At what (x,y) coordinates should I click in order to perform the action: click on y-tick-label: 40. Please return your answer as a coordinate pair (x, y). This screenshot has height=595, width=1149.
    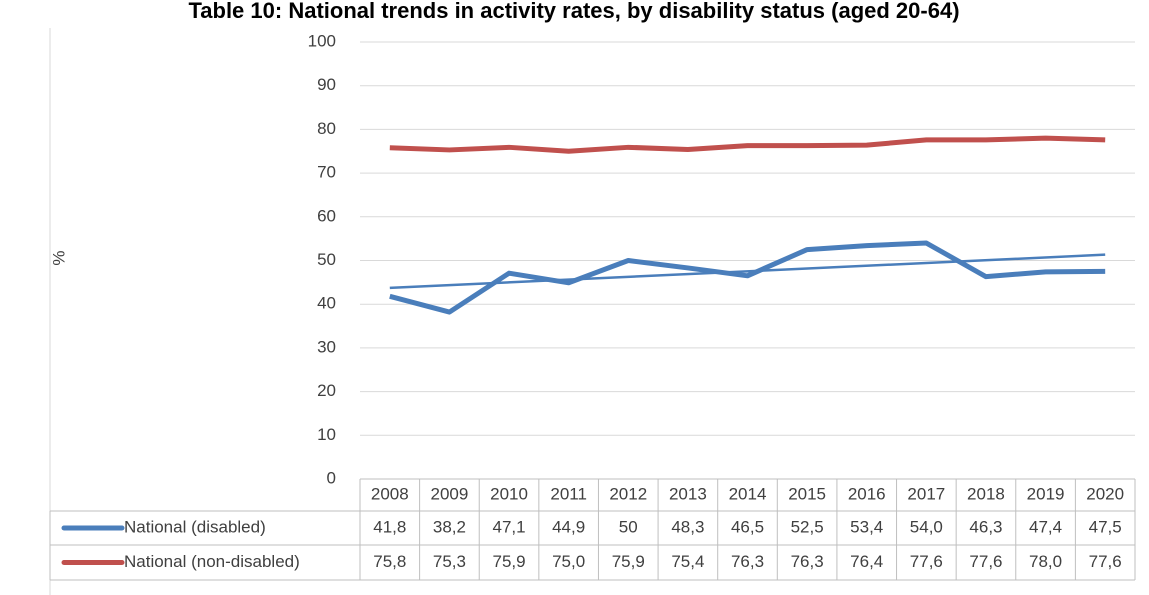
    Looking at the image, I should click on (326, 303).